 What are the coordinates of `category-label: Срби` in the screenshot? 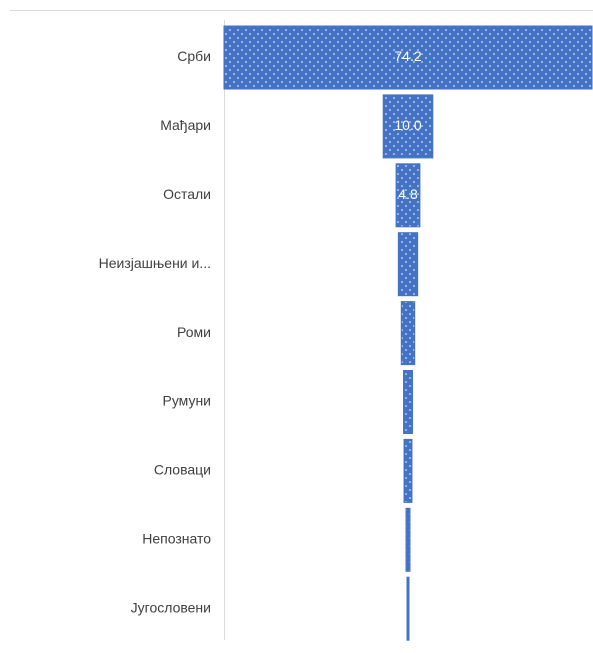 It's located at (194, 56).